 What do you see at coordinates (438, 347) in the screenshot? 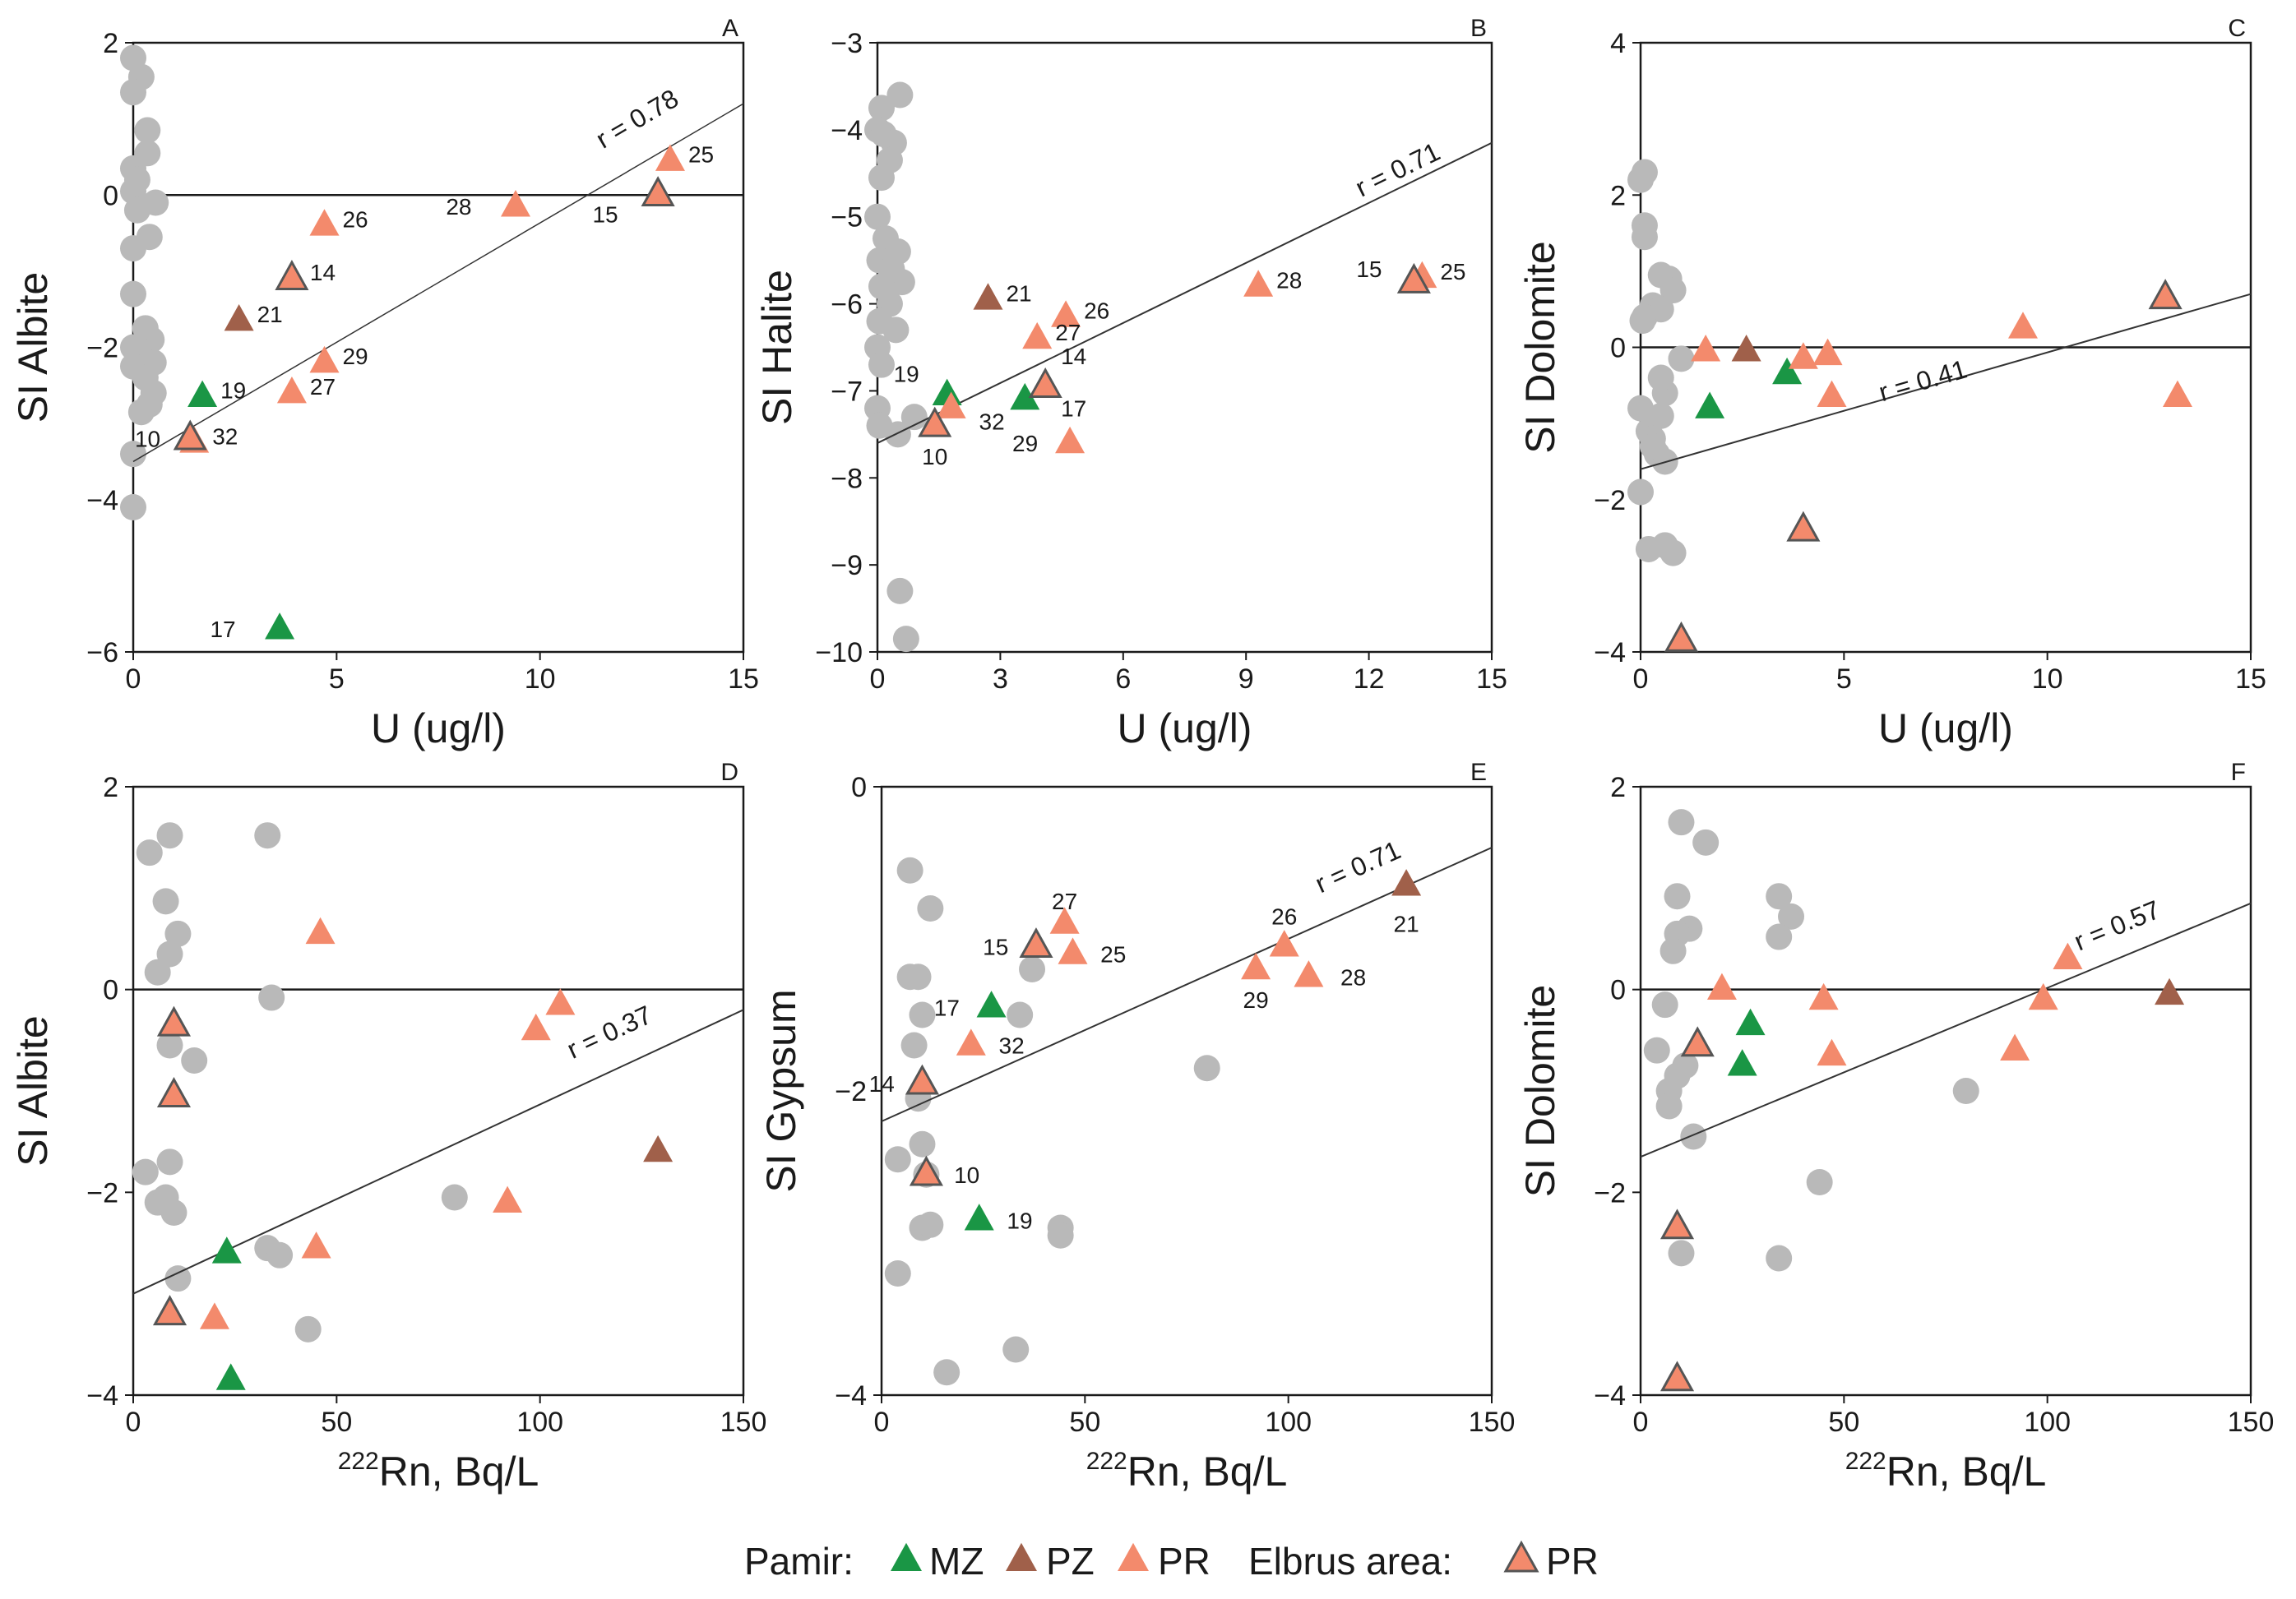
I see `plot-frame` at bounding box center [438, 347].